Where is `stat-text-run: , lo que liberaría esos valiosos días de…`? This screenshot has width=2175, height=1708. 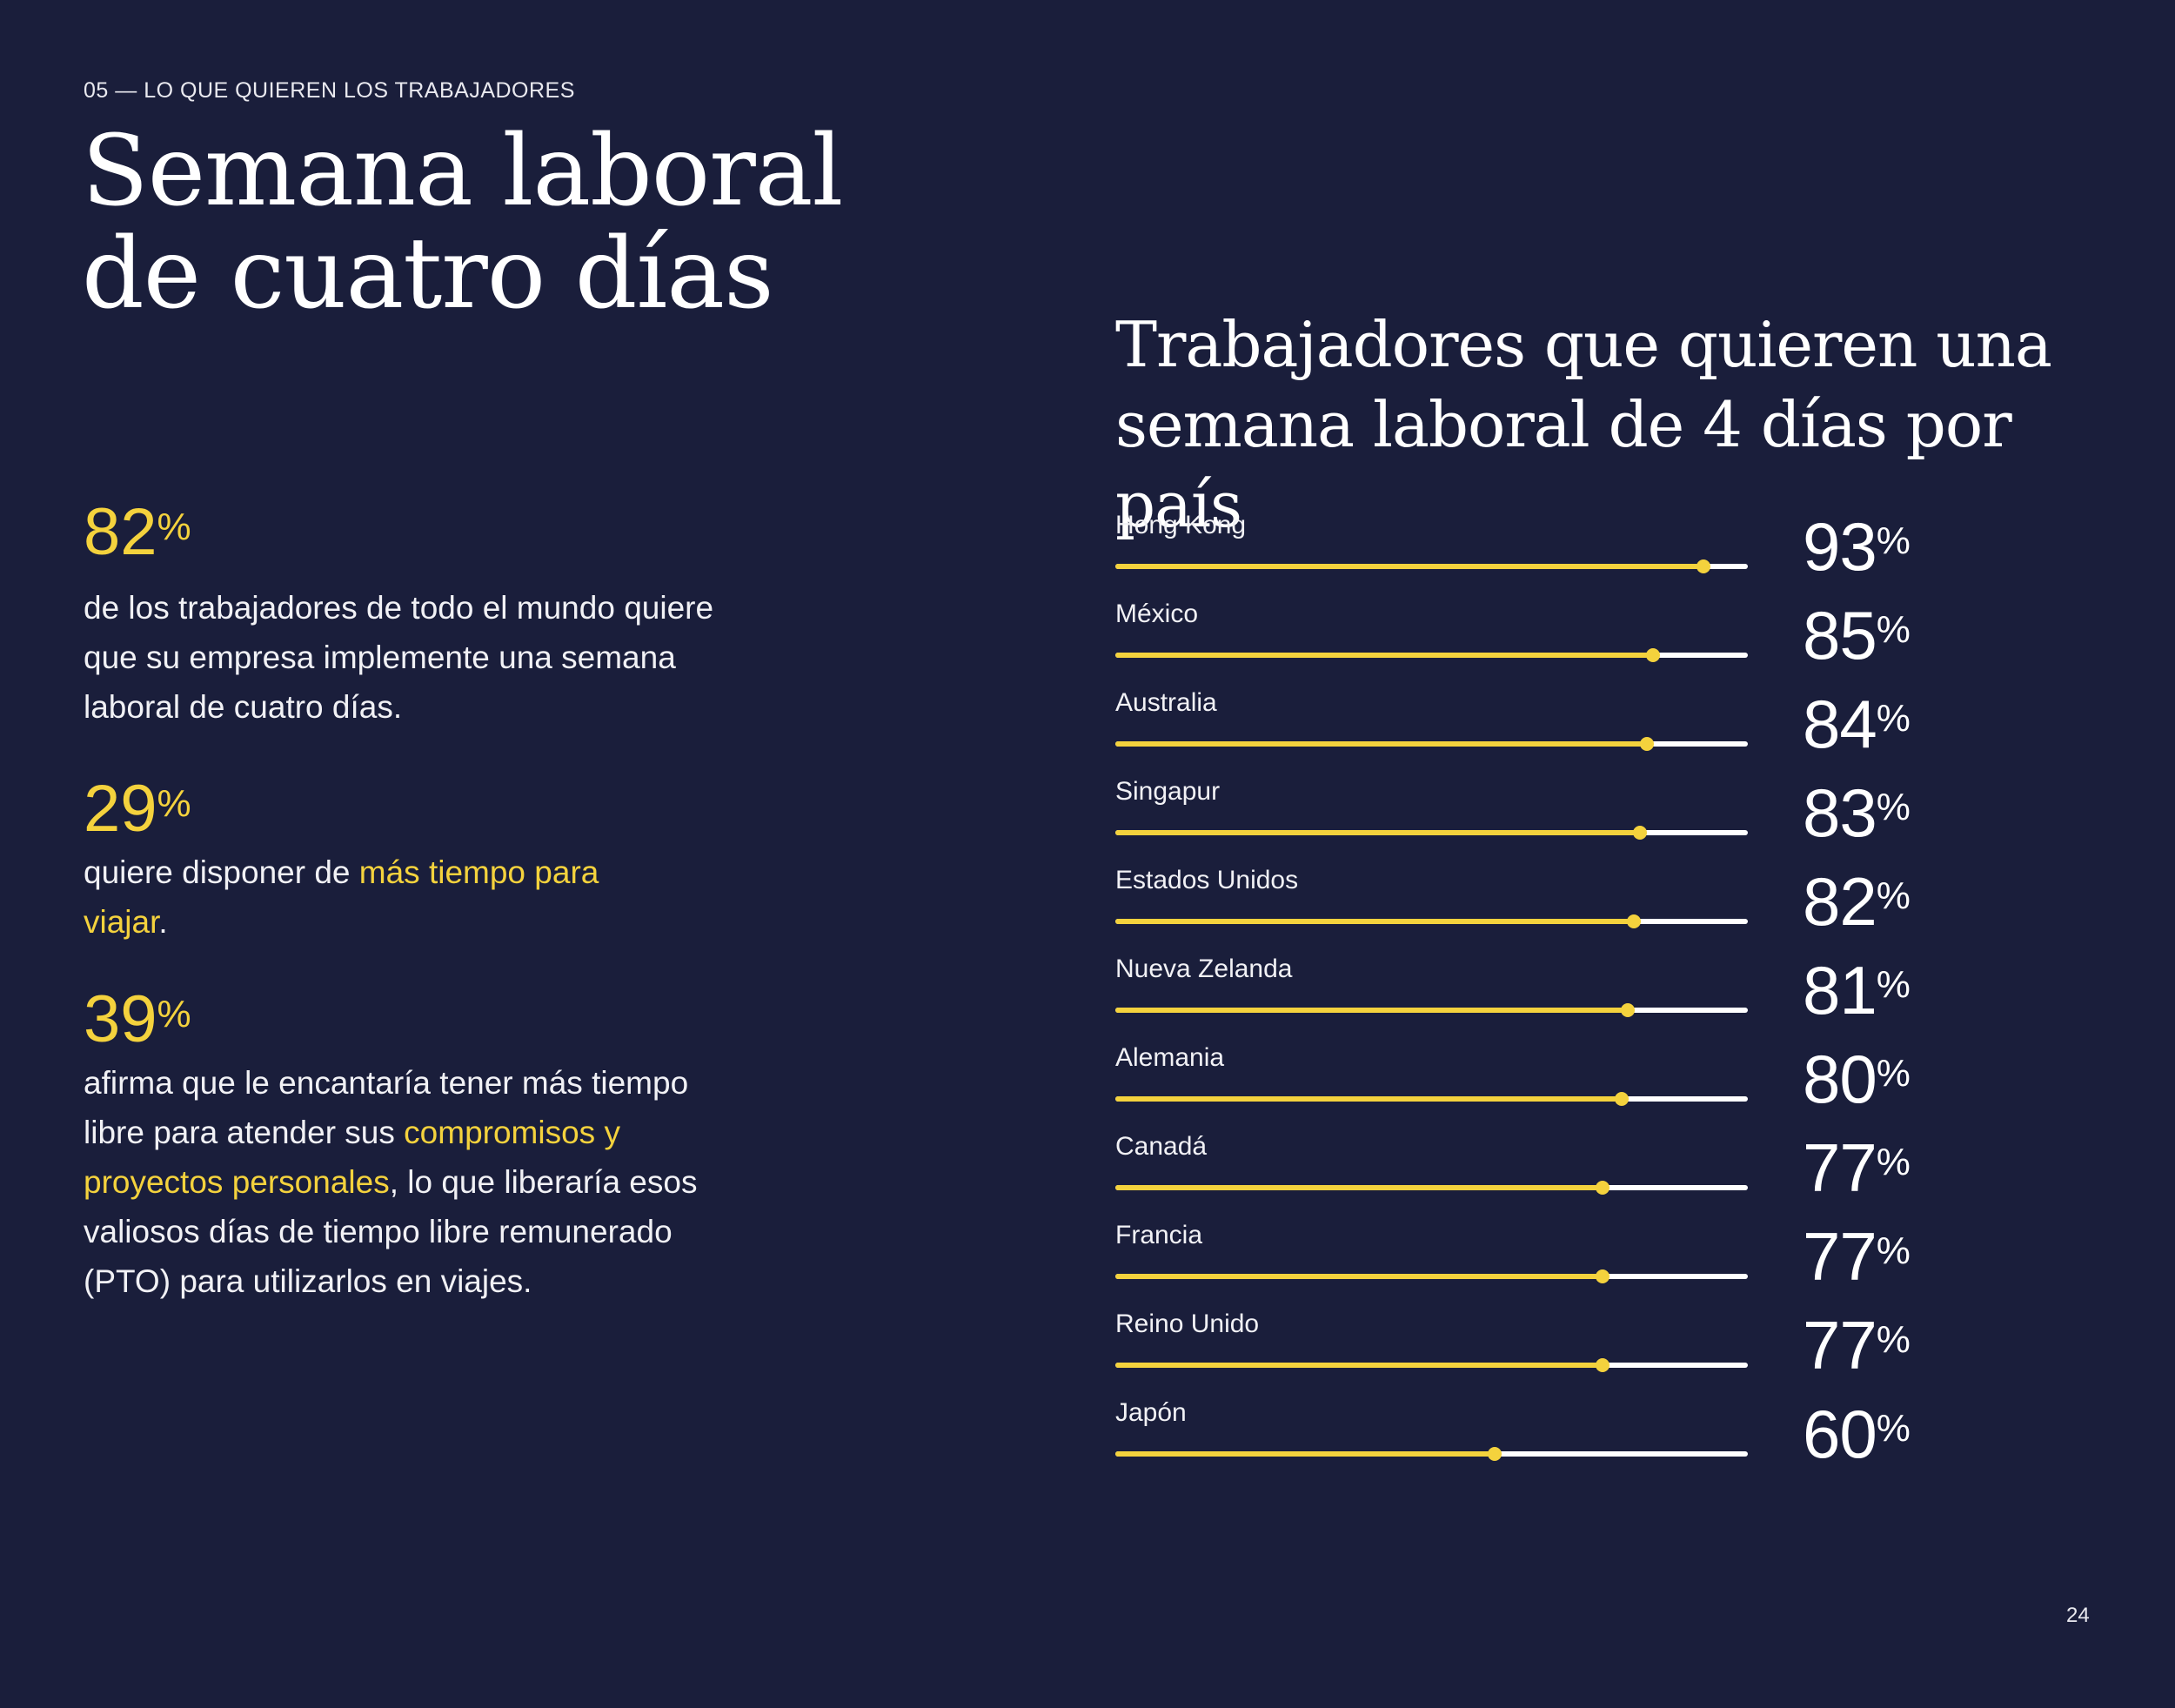
stat-text-run: , lo que liberaría esos valiosos días de… is located at coordinates (391, 1231).